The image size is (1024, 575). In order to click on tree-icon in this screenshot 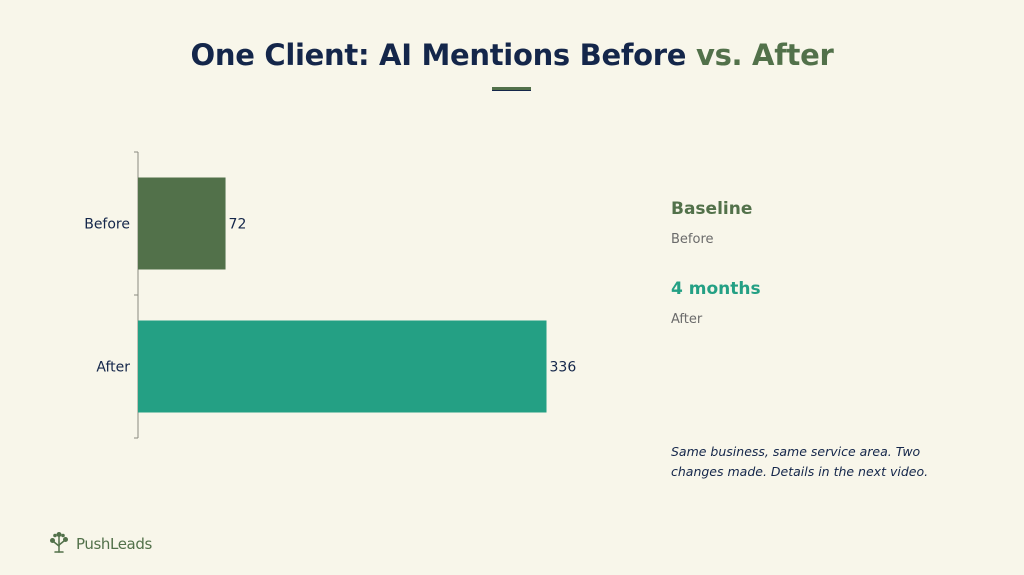, I will do `click(59, 544)`.